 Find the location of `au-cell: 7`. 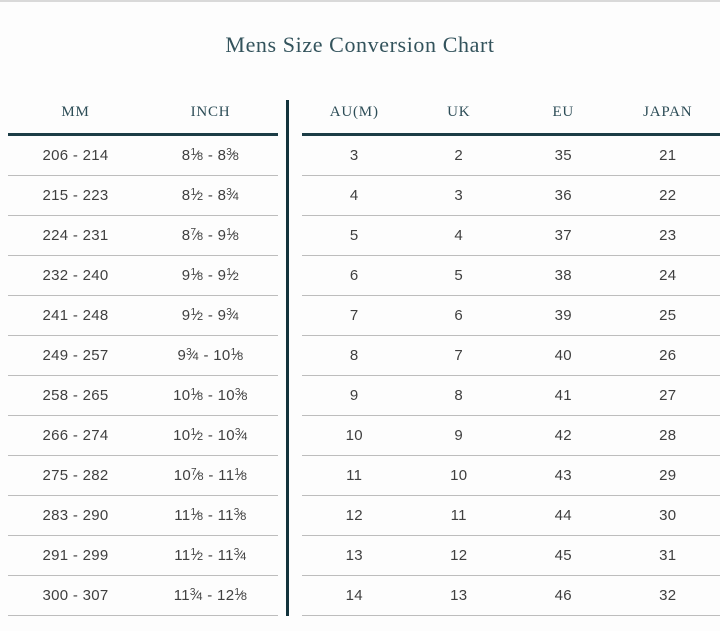

au-cell: 7 is located at coordinates (354, 315).